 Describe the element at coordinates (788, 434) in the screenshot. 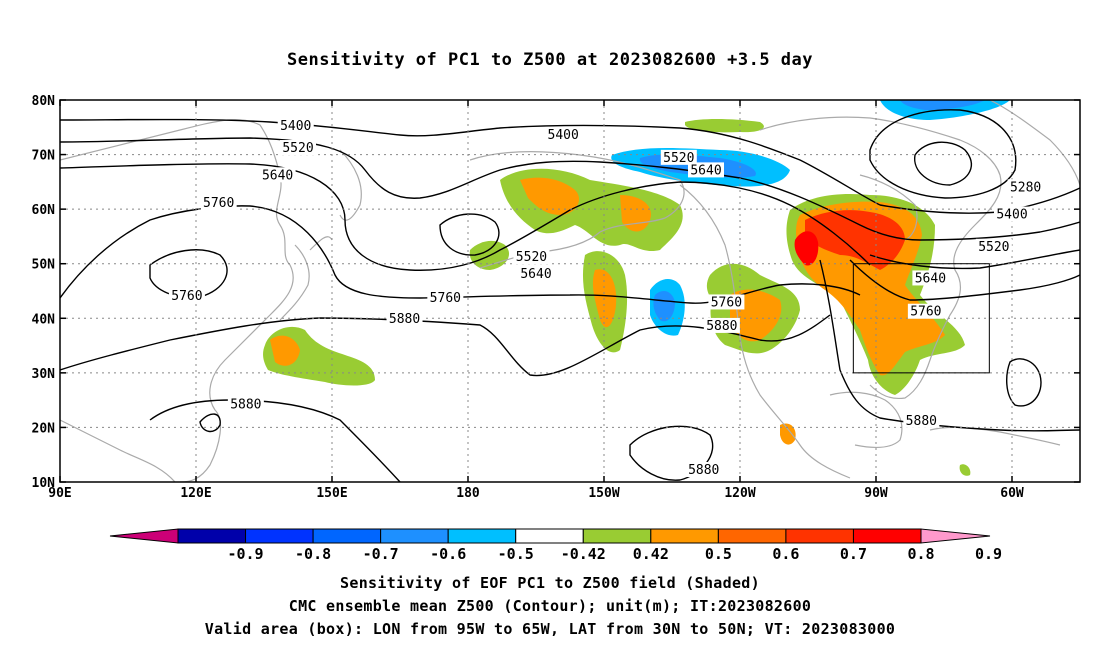

I see `shade-mexico` at that location.